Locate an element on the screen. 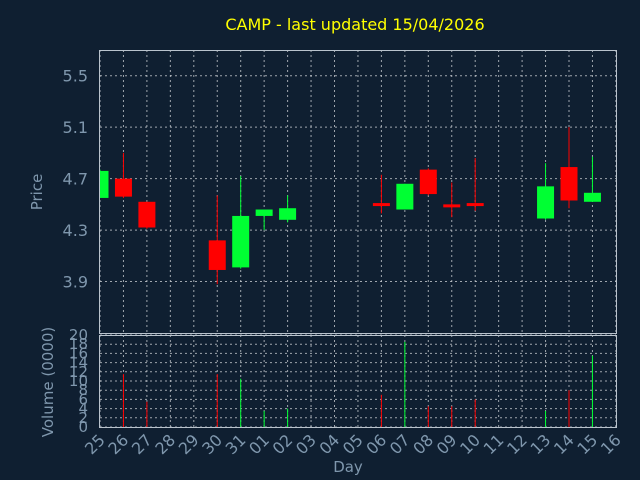 Image resolution: width=640 pixels, height=480 pixels. volume-tick-label: 10 is located at coordinates (78, 381).